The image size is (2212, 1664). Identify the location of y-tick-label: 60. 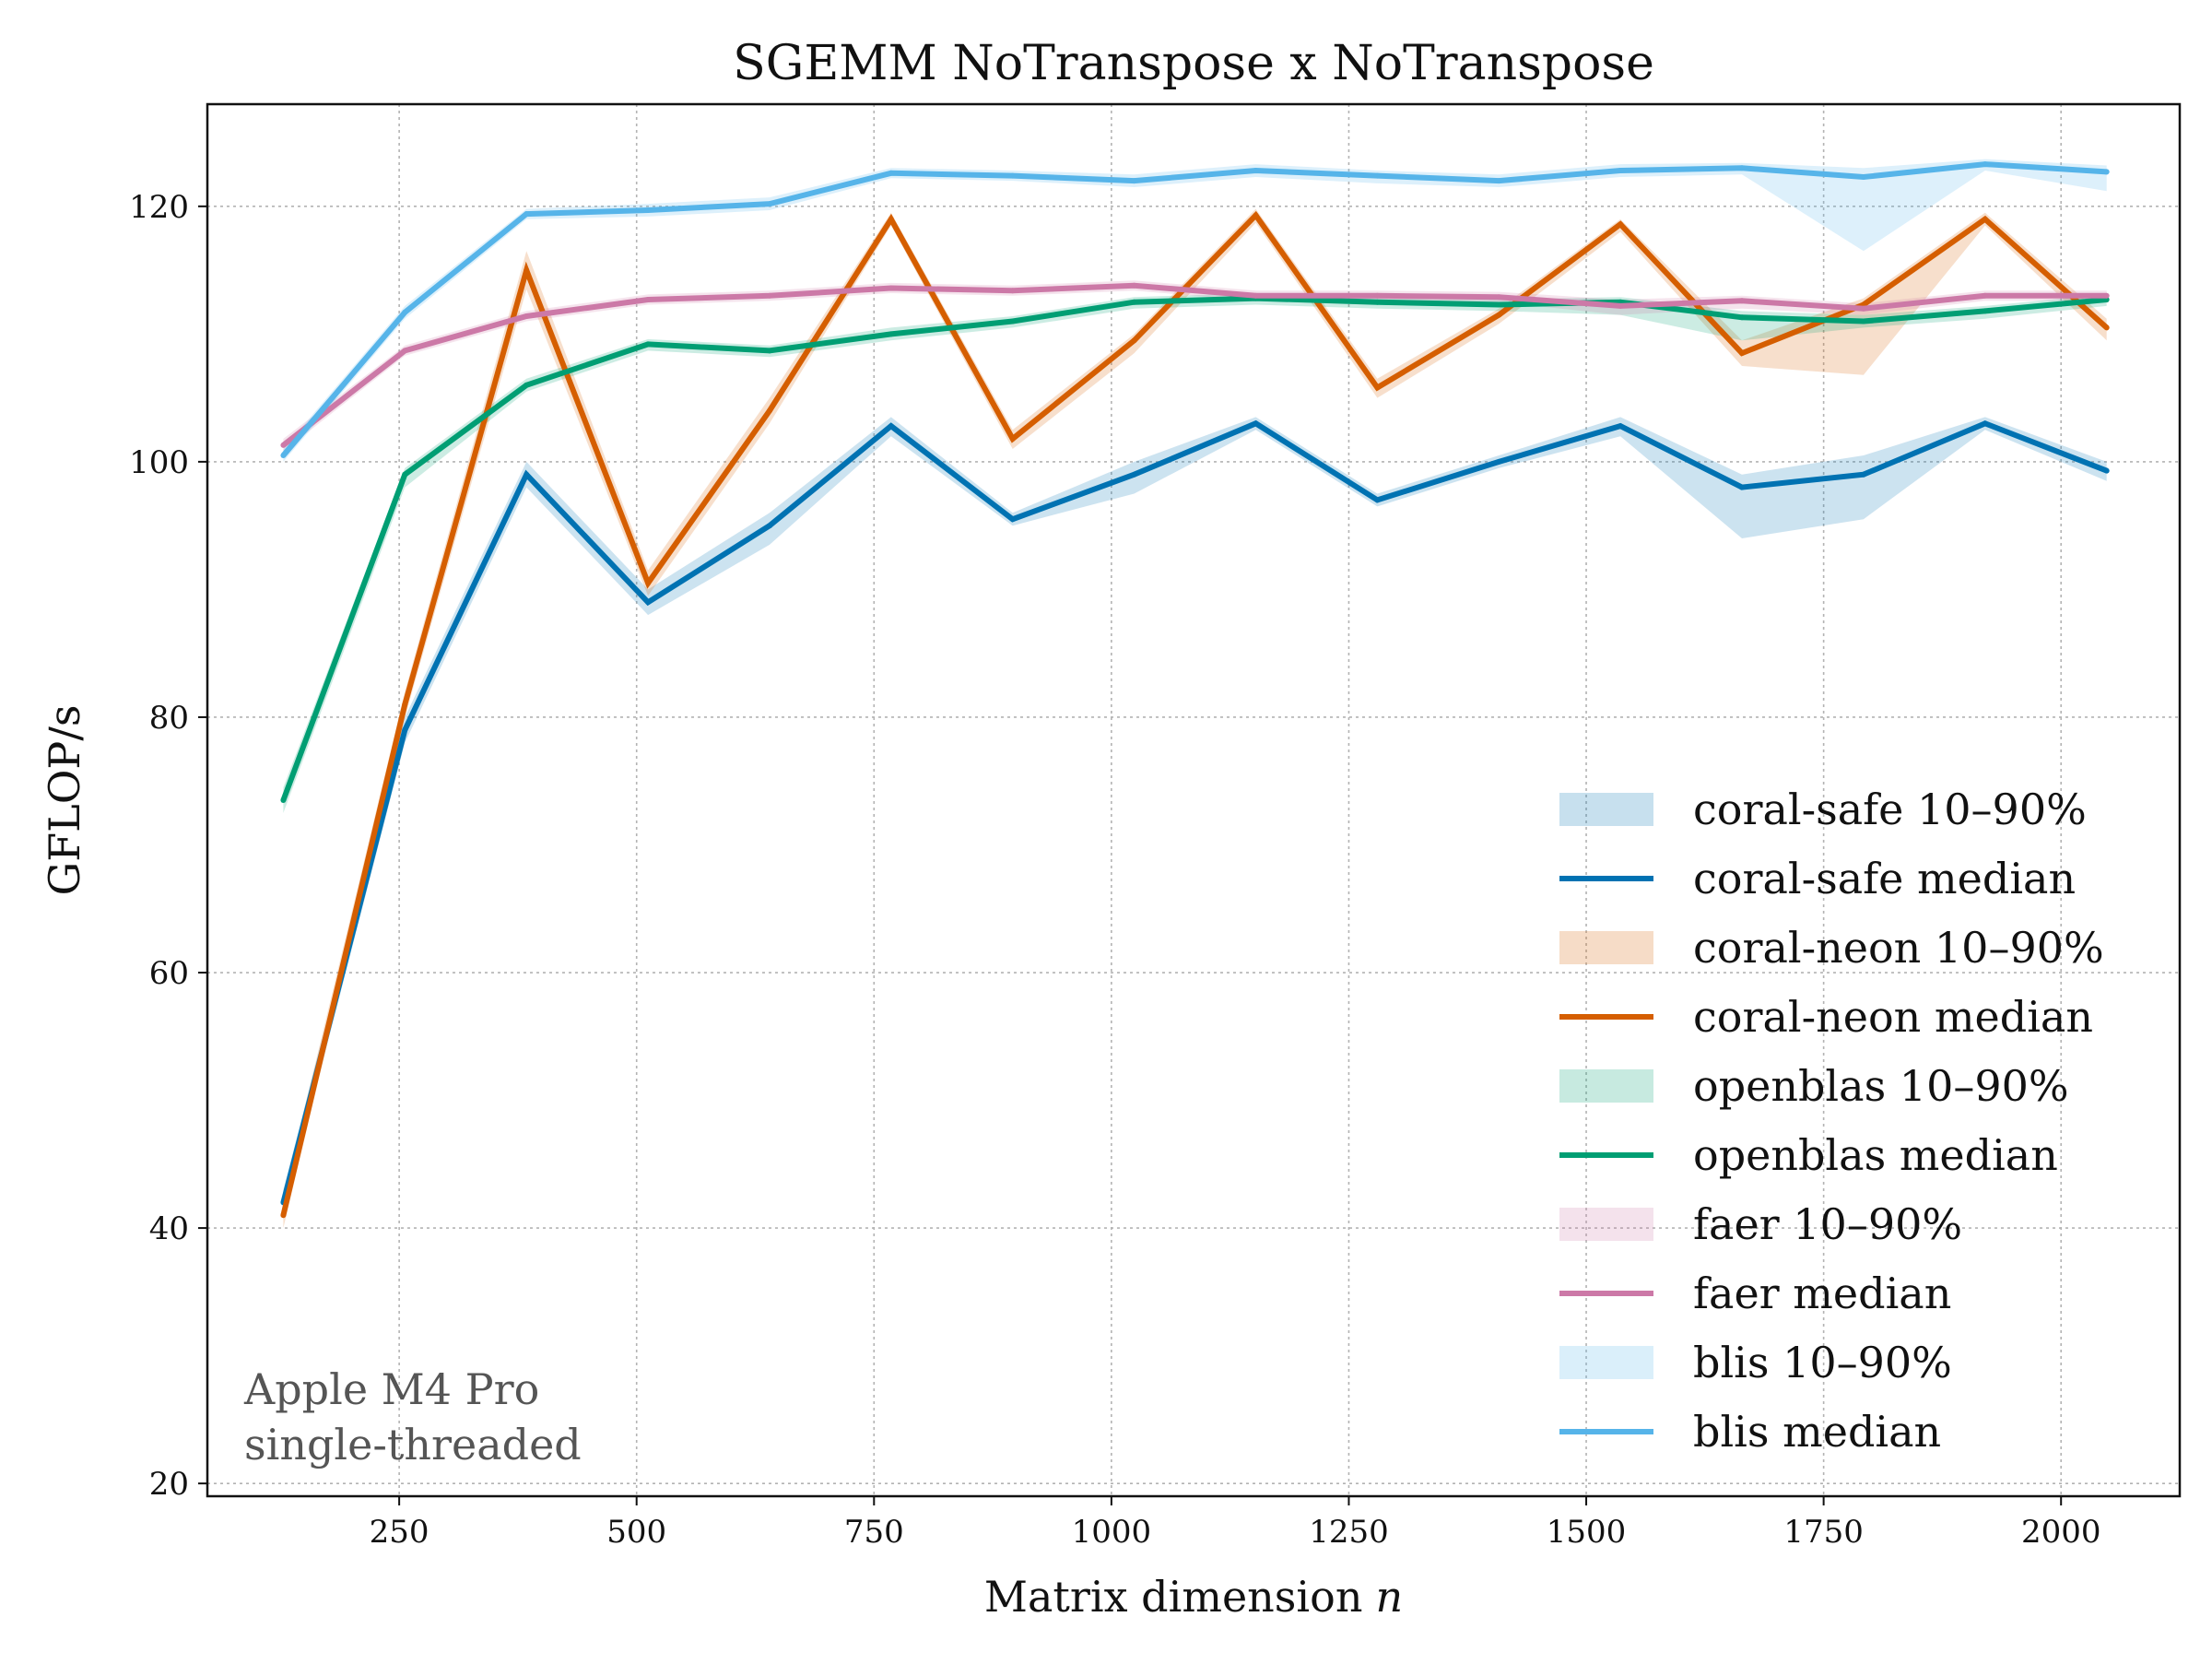
(169, 973).